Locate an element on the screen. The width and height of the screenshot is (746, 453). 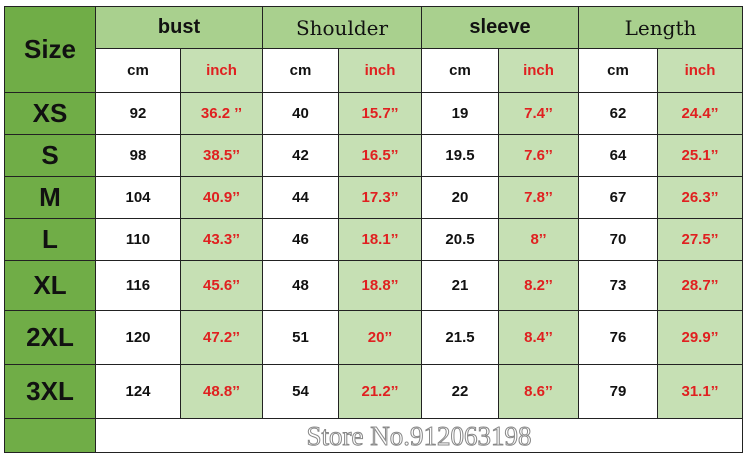
inch-cell: 18.1’’ is located at coordinates (380, 239).